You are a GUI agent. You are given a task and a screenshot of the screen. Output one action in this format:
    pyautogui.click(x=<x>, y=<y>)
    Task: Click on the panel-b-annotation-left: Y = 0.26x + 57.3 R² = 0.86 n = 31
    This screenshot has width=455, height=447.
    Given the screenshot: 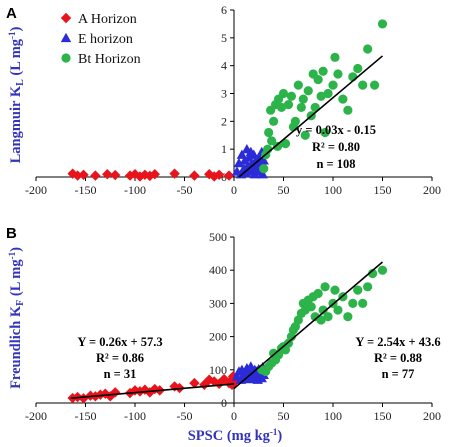 What is the action you would take?
    pyautogui.click(x=119, y=358)
    